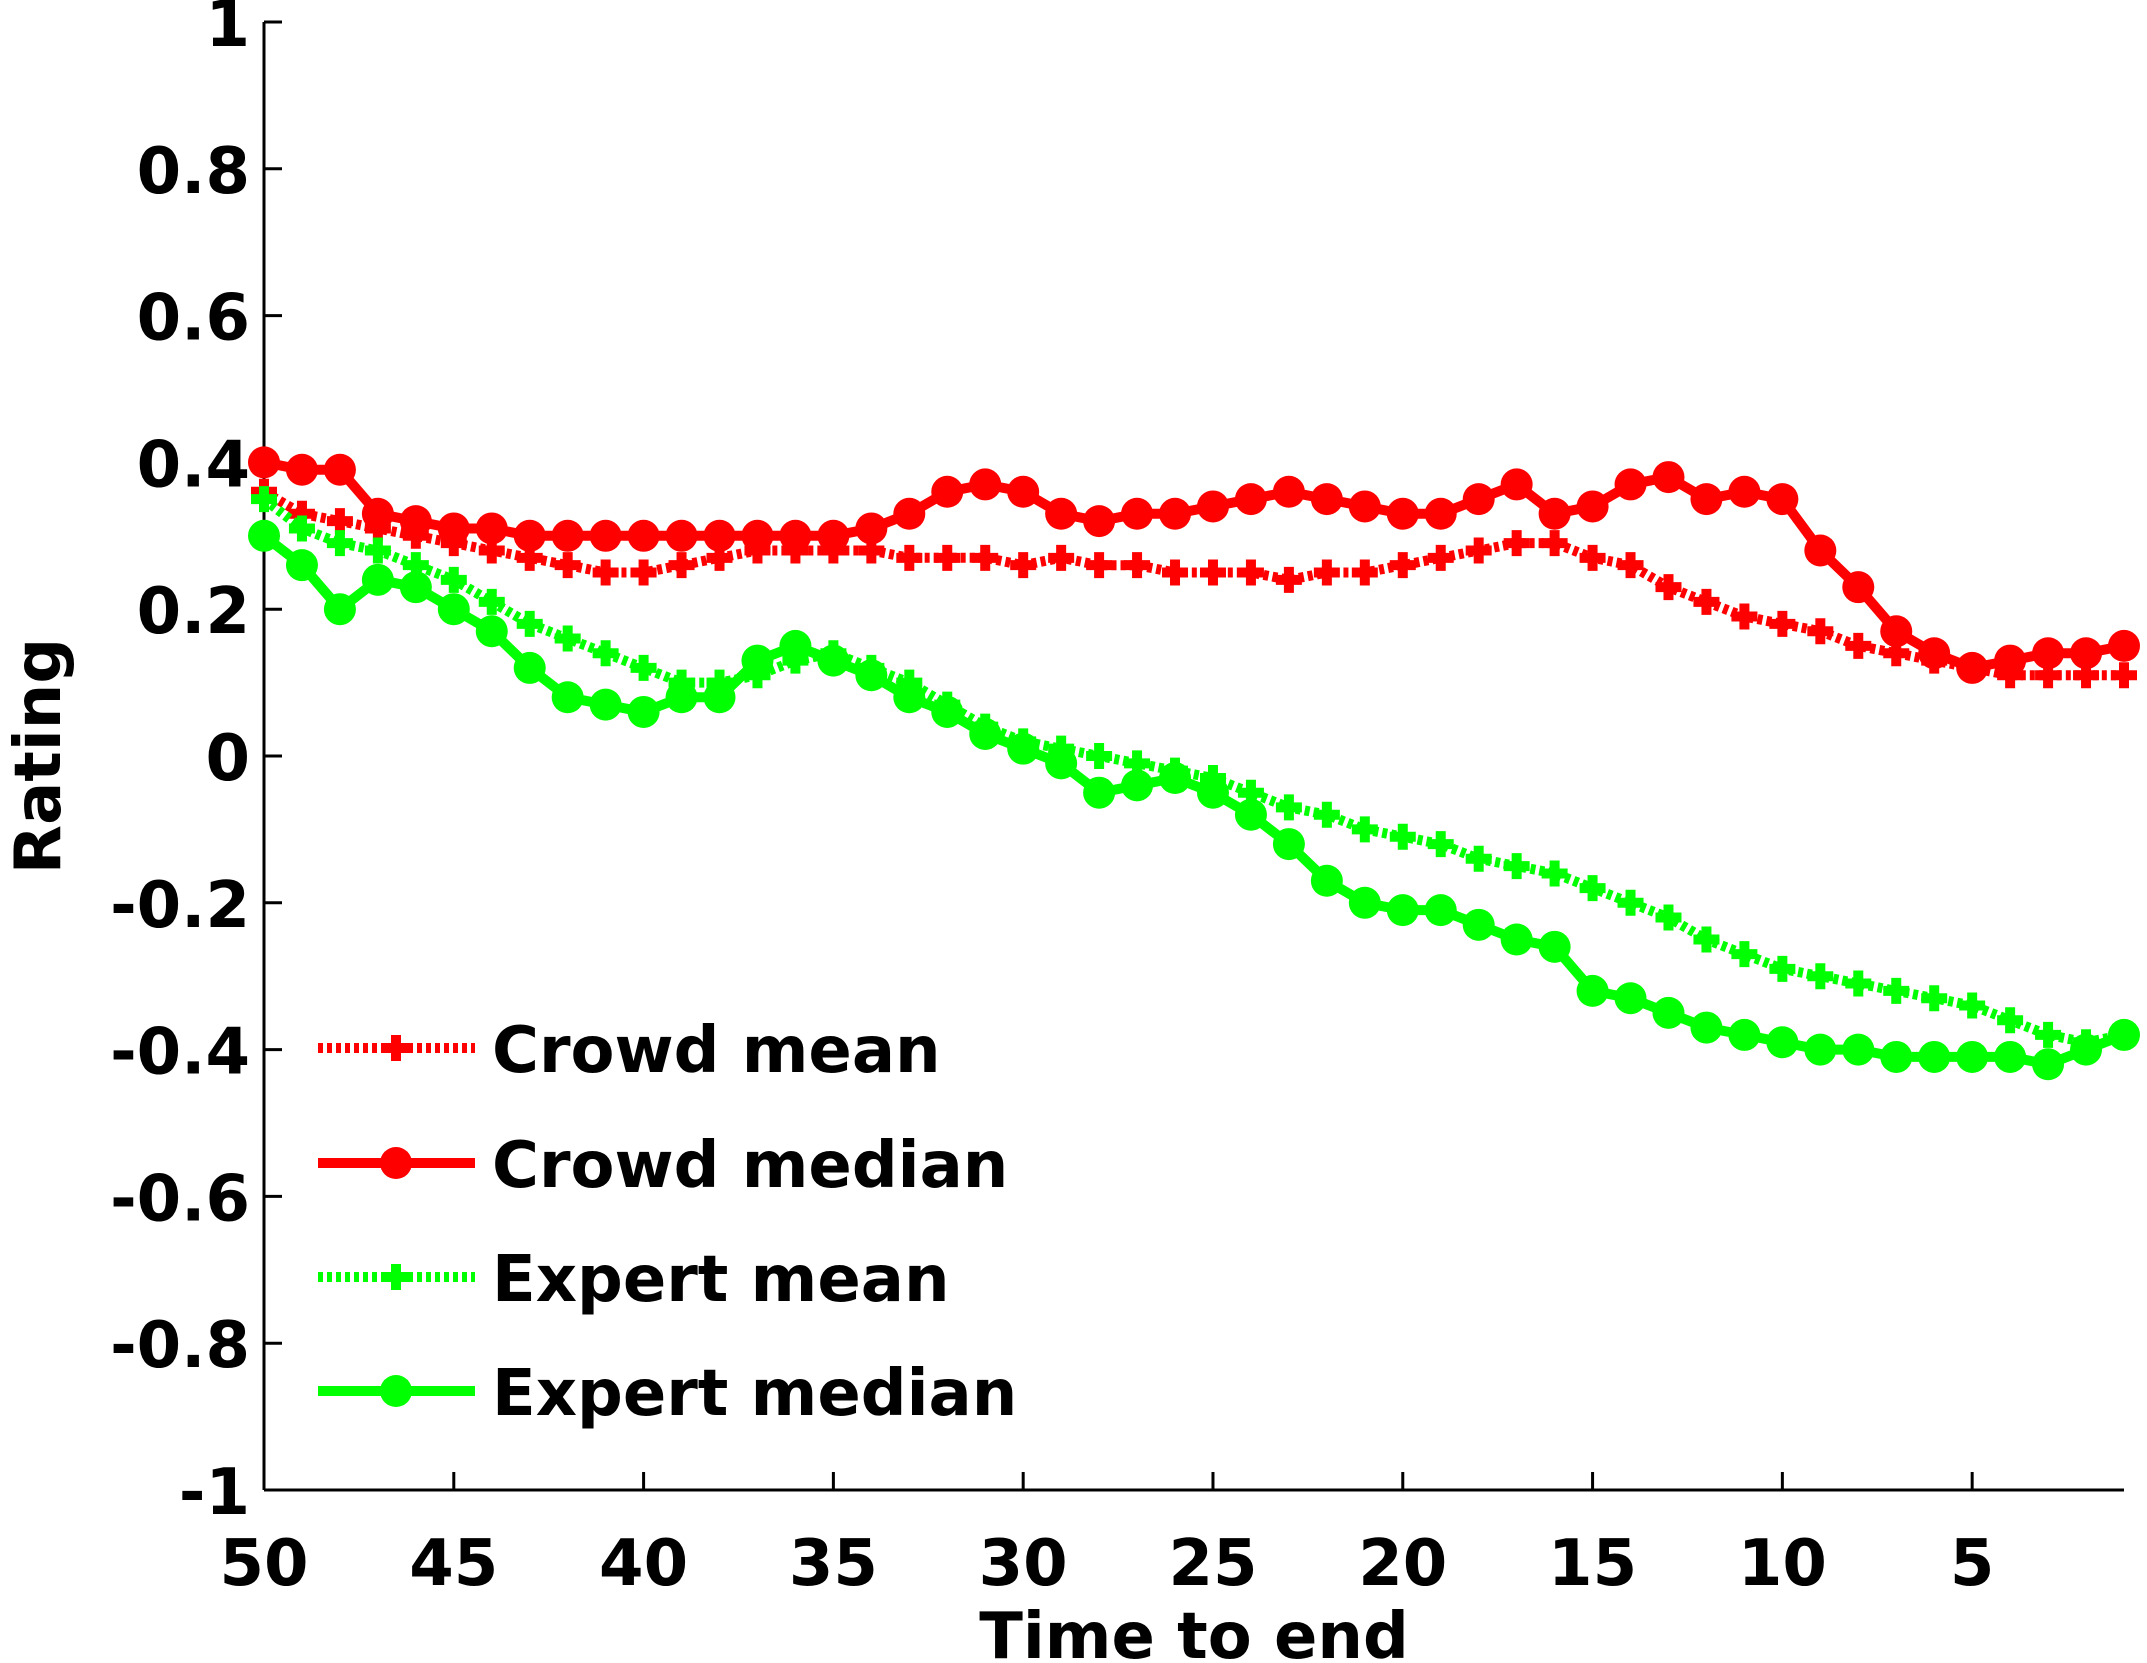  What do you see at coordinates (833, 1564) in the screenshot?
I see `x-tick-label: 35` at bounding box center [833, 1564].